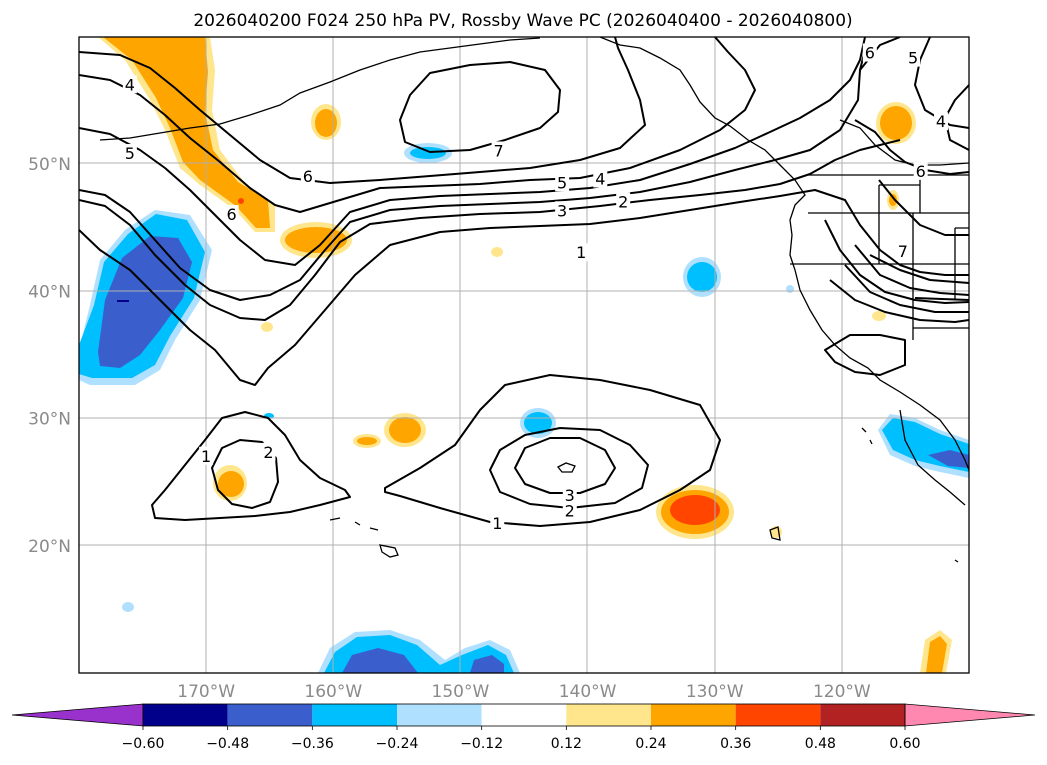  Describe the element at coordinates (206, 692) in the screenshot. I see `lon-tick-label: 170°W` at that location.